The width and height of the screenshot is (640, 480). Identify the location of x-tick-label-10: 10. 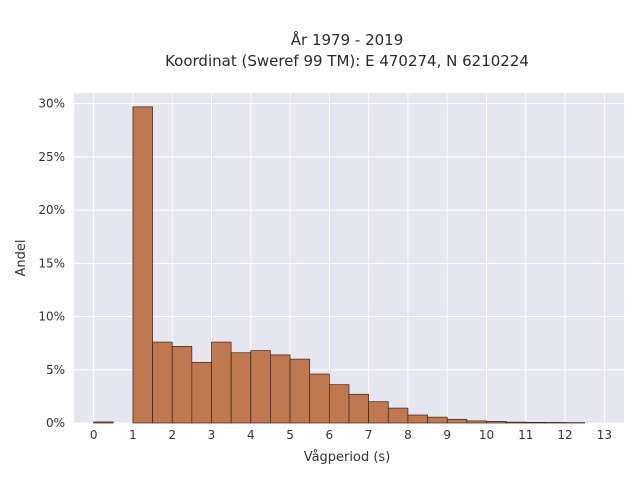
(486, 435).